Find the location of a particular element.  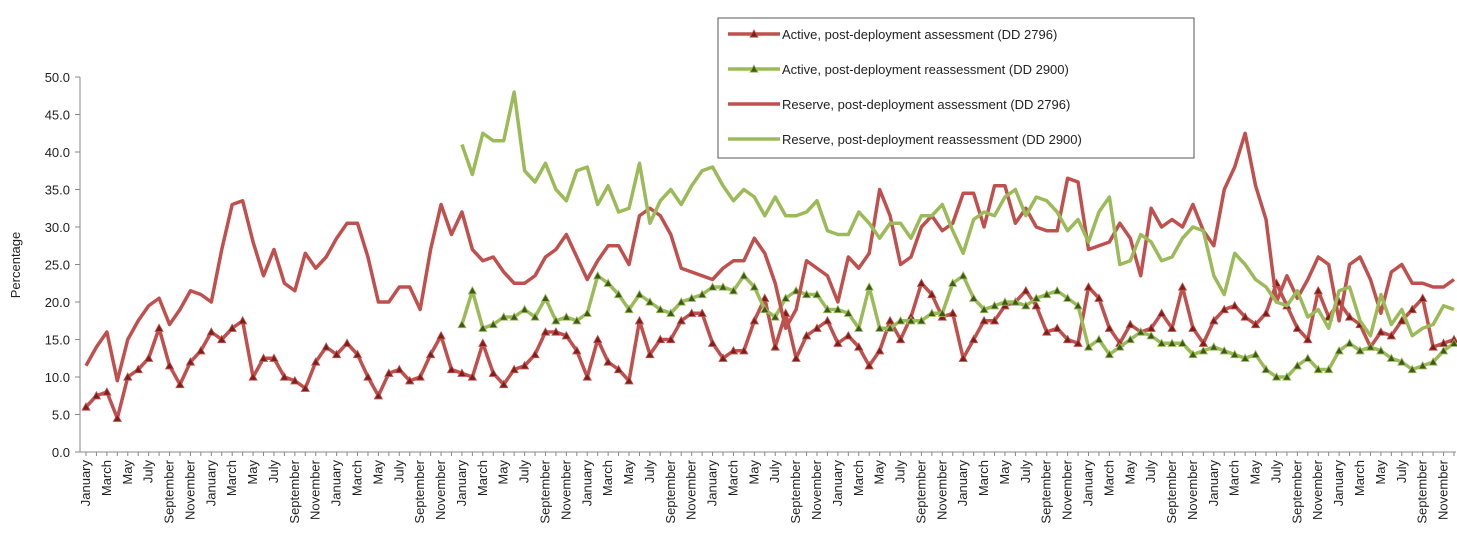

legend-box is located at coordinates (956, 88).